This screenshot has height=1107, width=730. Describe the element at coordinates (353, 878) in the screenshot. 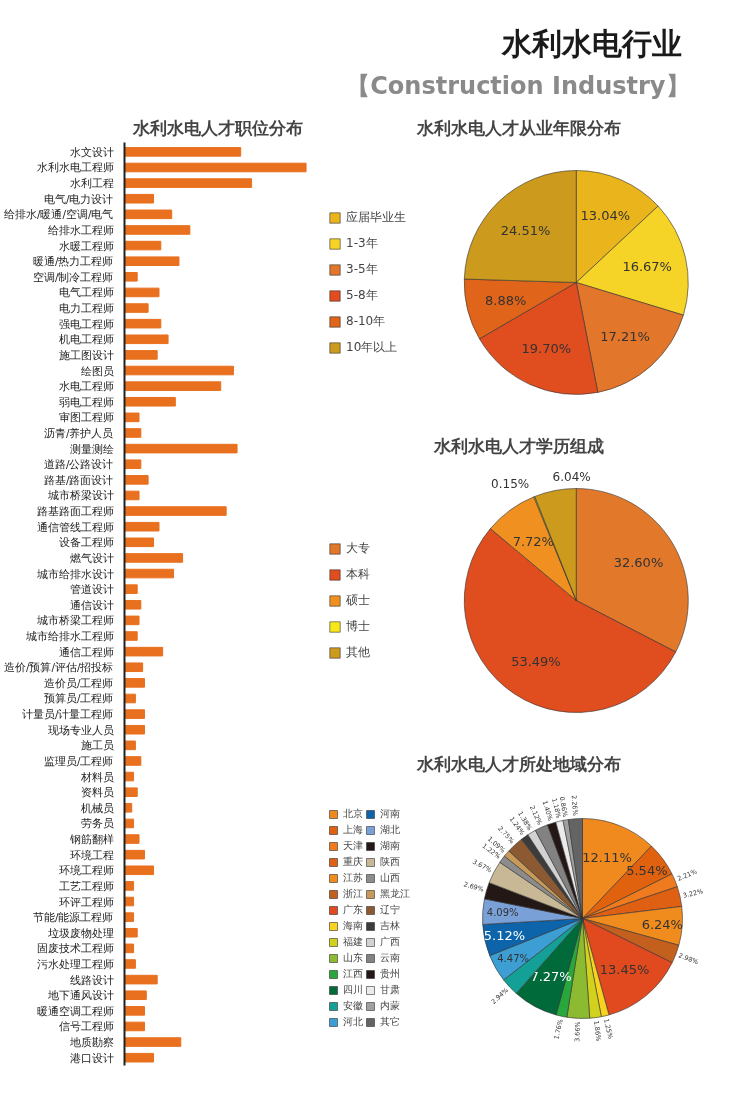

I see `legend-label: 江苏` at that location.